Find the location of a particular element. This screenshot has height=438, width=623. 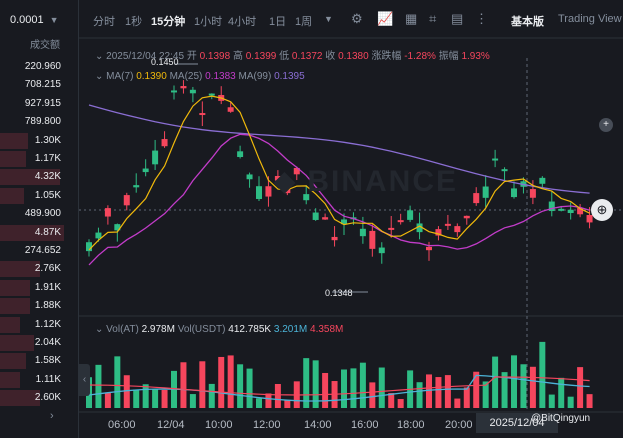

more-icon: ⋮ is located at coordinates (481, 18).